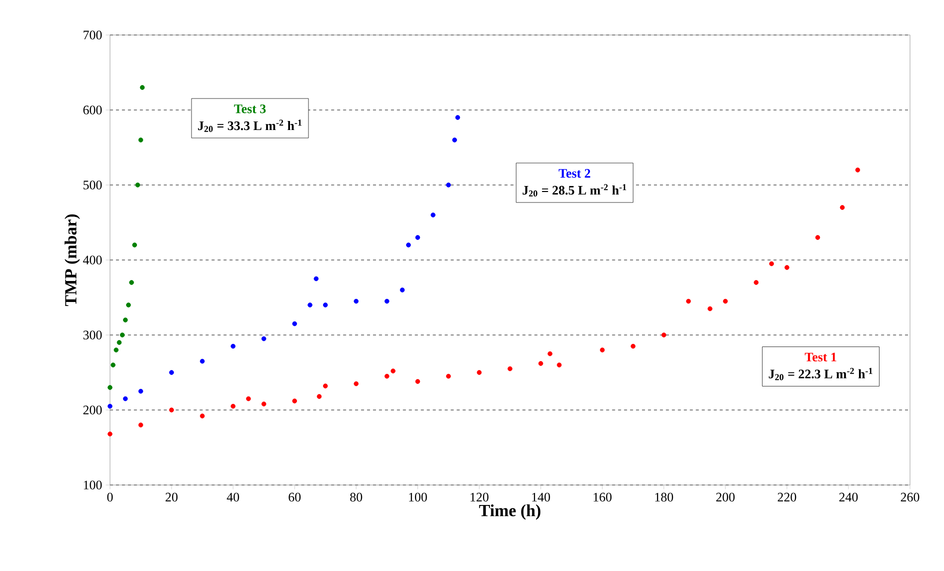  Describe the element at coordinates (603, 497) in the screenshot. I see `x-tick-label: 160` at that location.